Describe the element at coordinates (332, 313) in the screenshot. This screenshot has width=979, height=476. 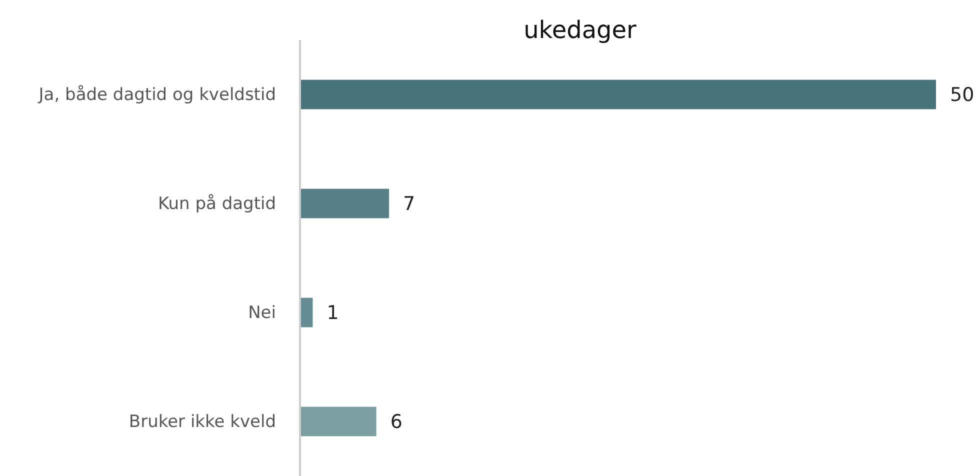
I see `data-label: 1` at that location.